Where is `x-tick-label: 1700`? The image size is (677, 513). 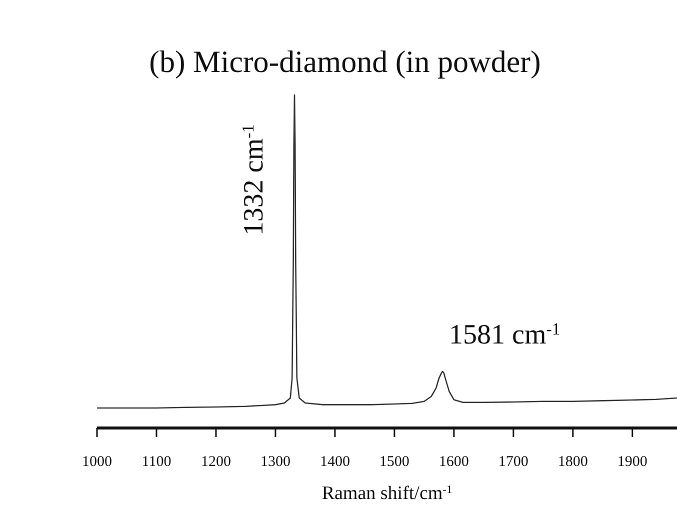
x-tick-label: 1700 is located at coordinates (513, 462).